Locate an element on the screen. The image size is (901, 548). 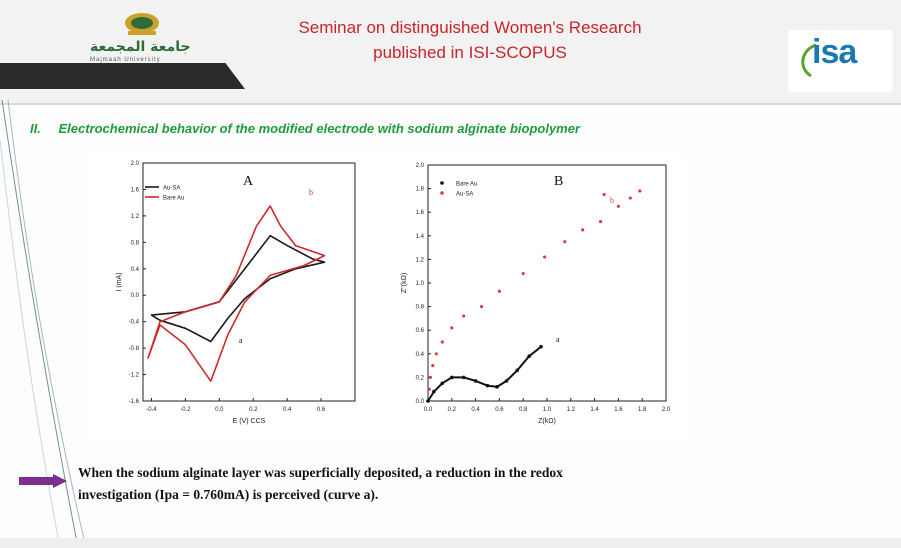
y-tick-label: 1.8 is located at coordinates (420, 190).